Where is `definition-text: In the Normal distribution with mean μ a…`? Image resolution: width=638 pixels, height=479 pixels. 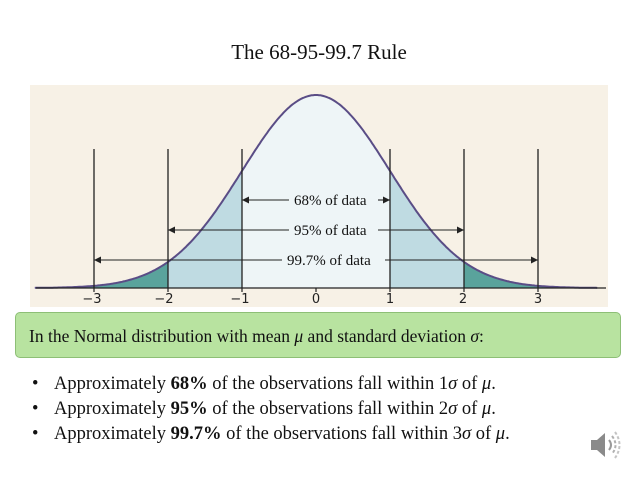 definition-text: In the Normal distribution with mean μ a… is located at coordinates (256, 336).